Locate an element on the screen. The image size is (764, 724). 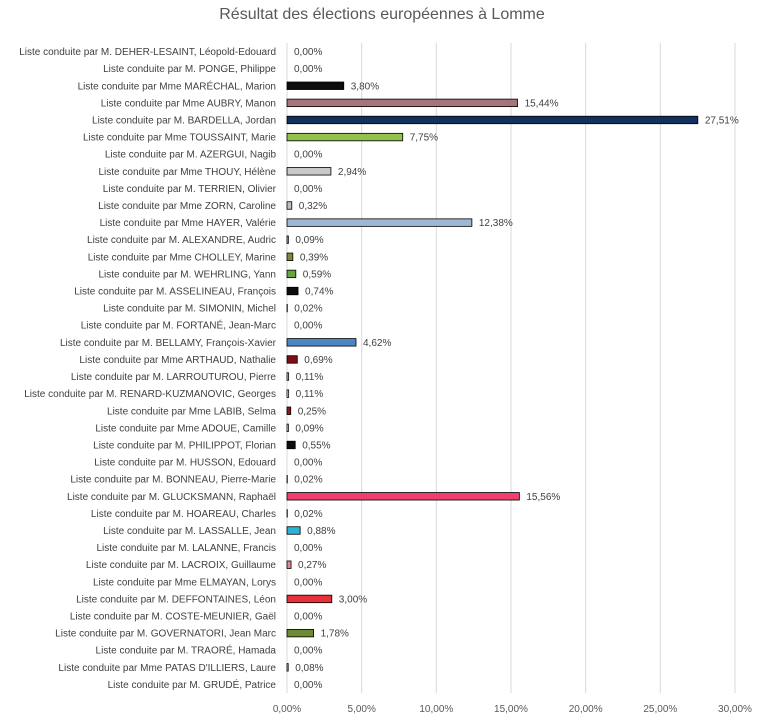
data-label: 1,78% is located at coordinates (335, 634).